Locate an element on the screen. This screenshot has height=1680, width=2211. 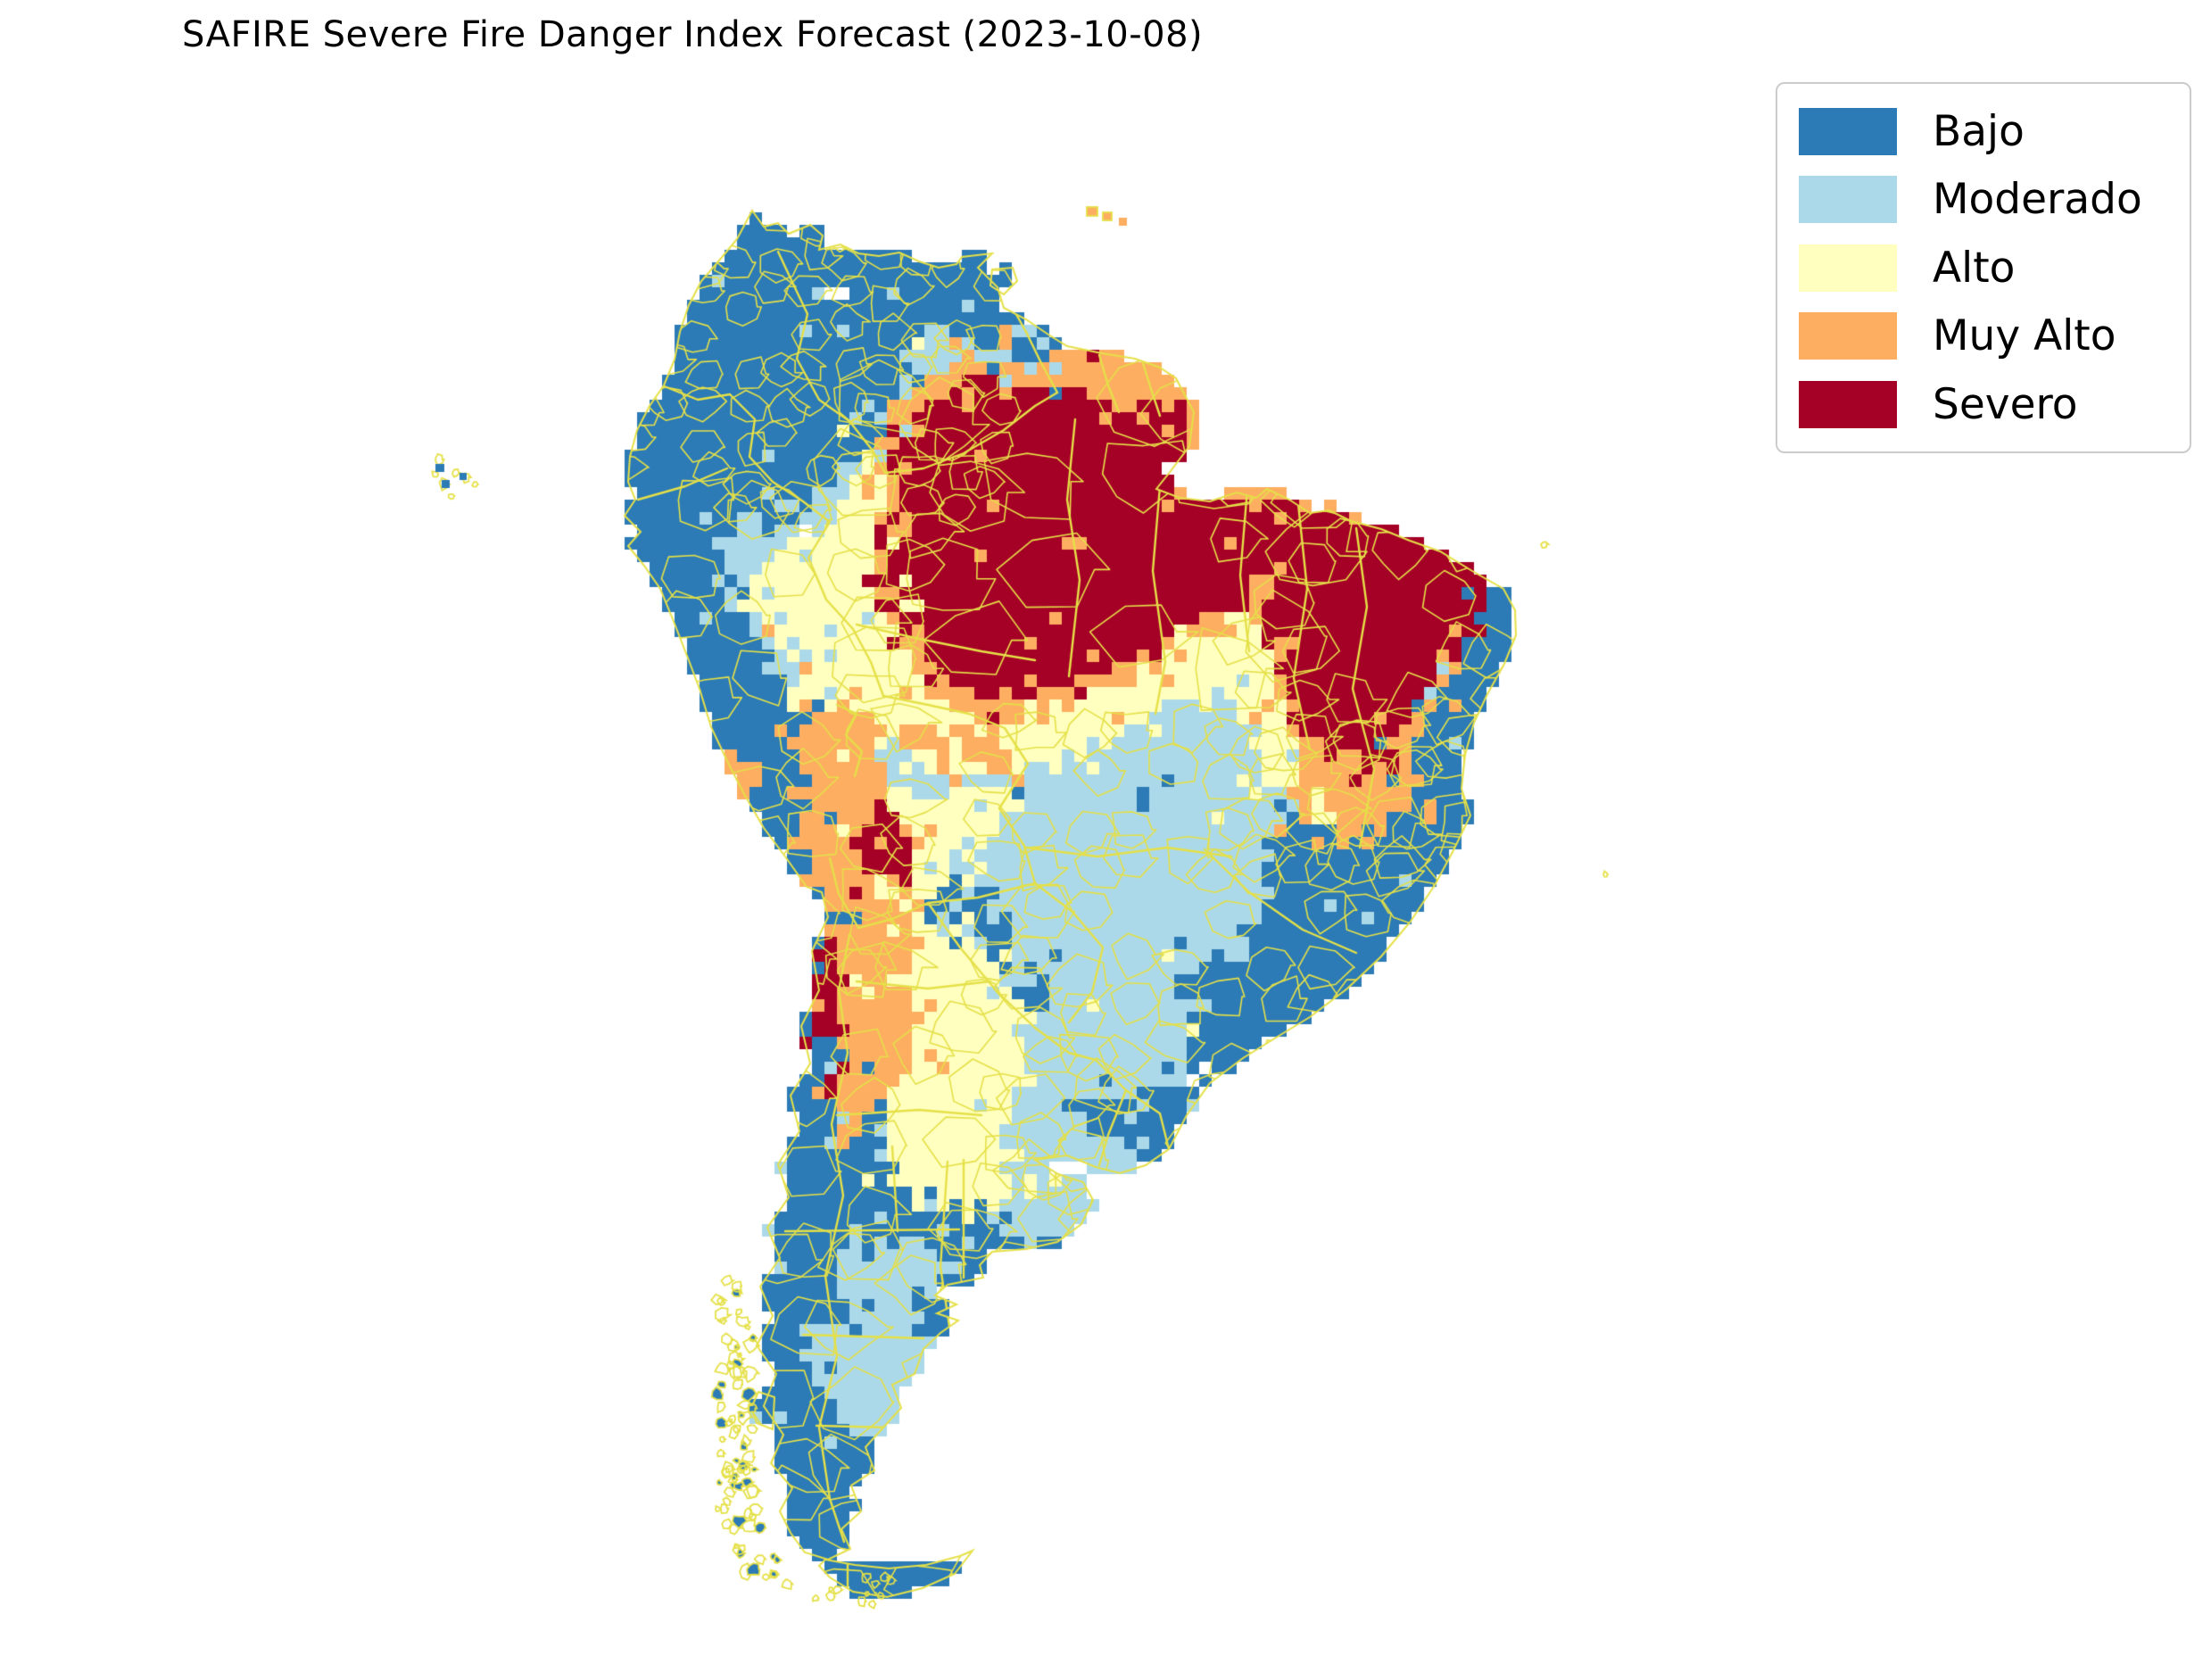
legend-swatch-alto is located at coordinates (1848, 268).